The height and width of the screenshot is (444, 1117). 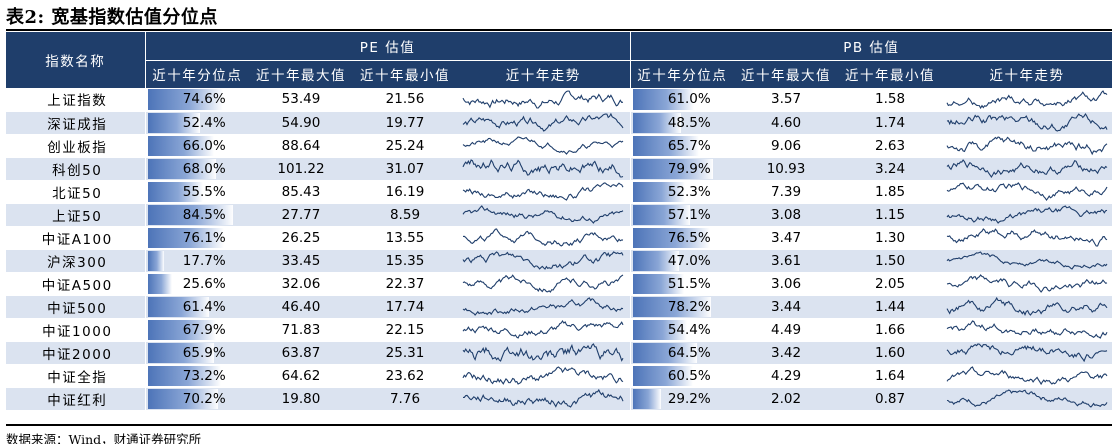 I want to click on pb-percentile-value: 48.5%, so click(x=689, y=122).